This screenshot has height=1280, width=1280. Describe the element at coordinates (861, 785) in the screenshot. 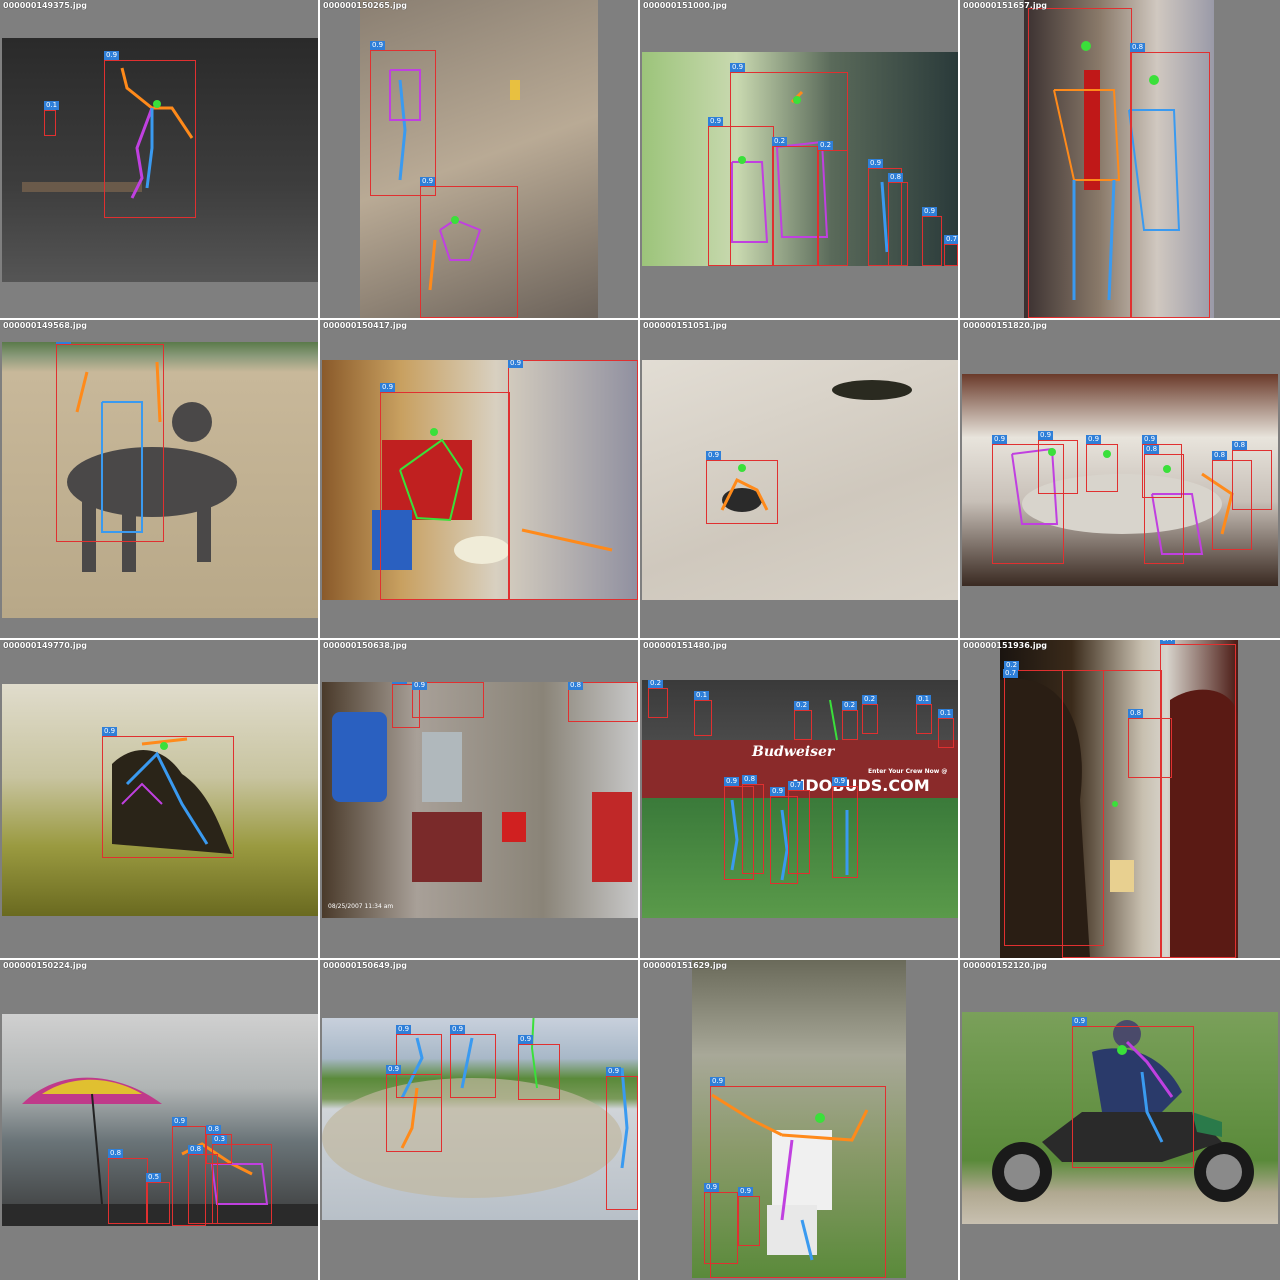

I see `stadium-banner-url: NDOBUDS.COM` at that location.